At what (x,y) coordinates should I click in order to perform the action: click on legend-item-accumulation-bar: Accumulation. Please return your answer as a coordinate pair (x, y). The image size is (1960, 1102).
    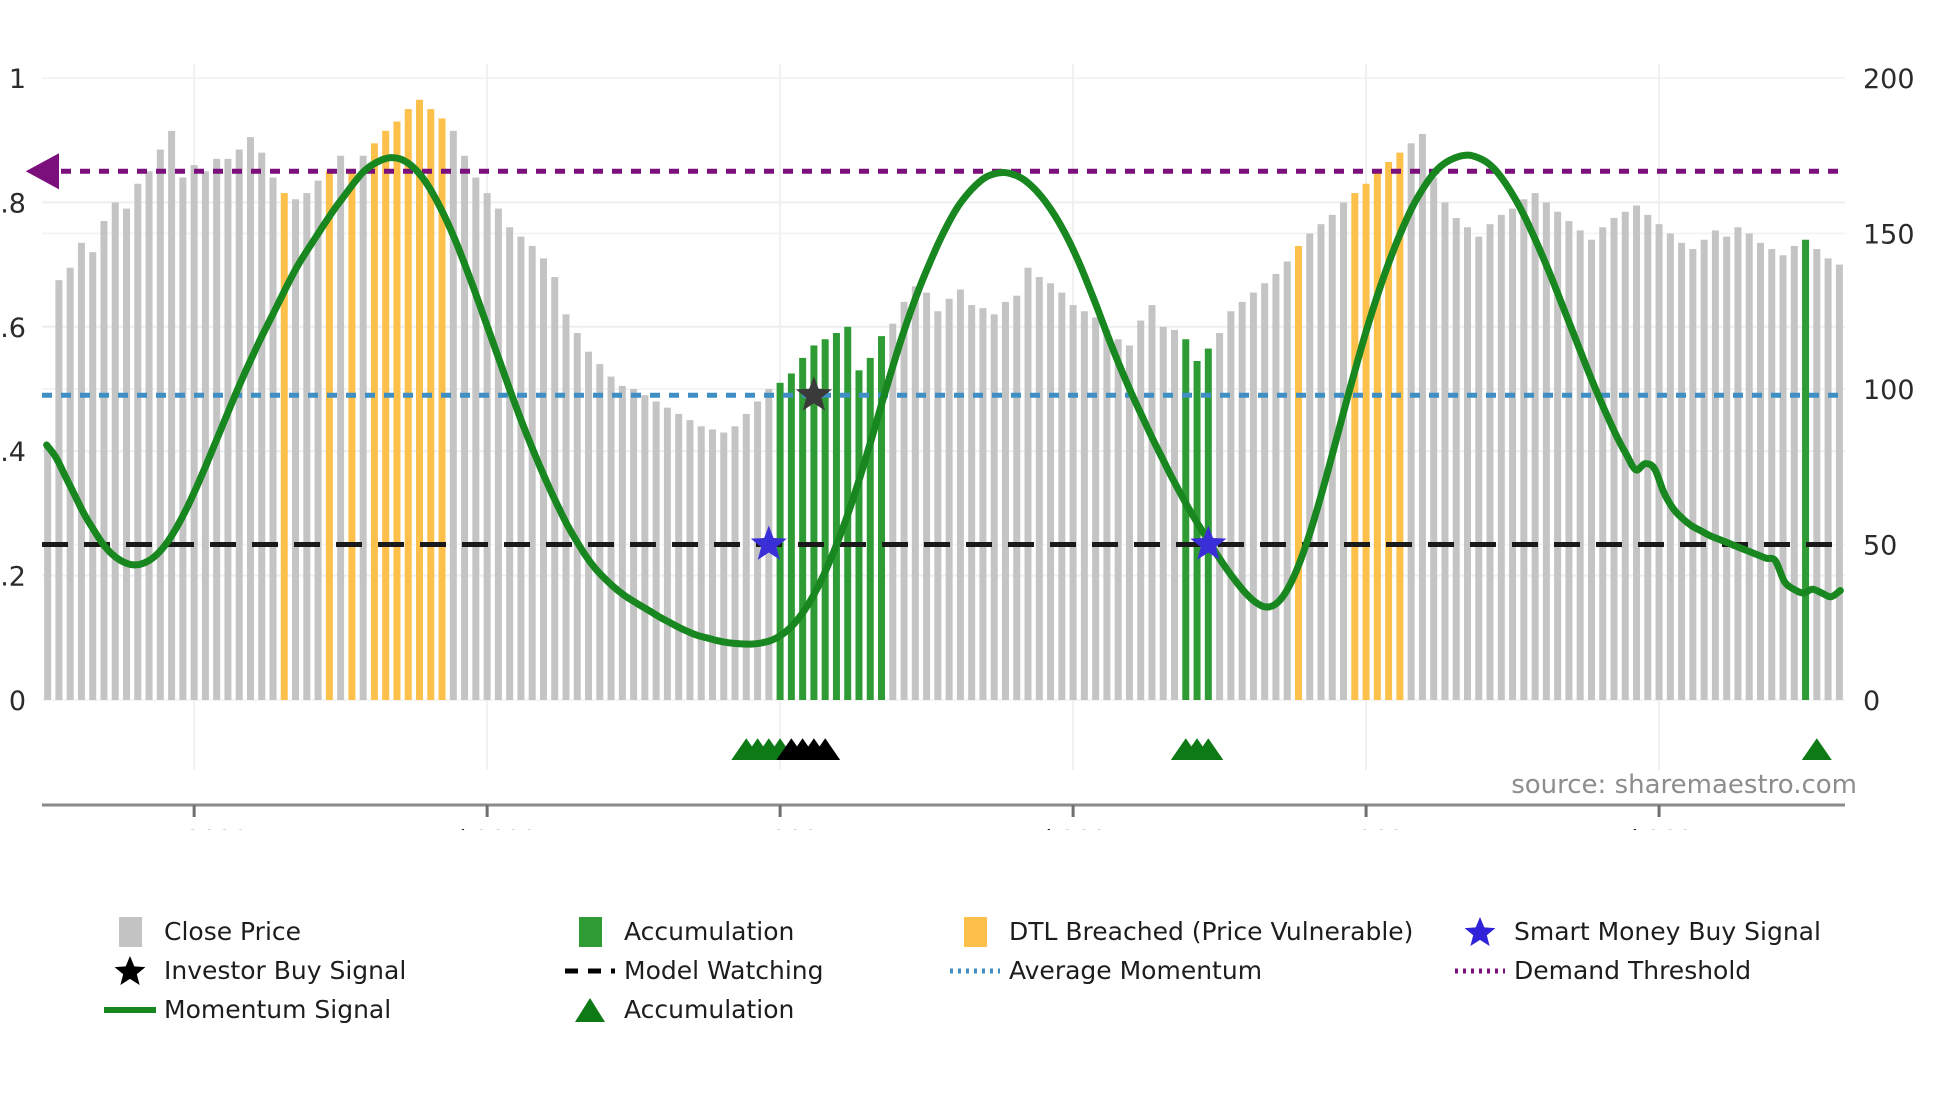
    Looking at the image, I should click on (748, 931).